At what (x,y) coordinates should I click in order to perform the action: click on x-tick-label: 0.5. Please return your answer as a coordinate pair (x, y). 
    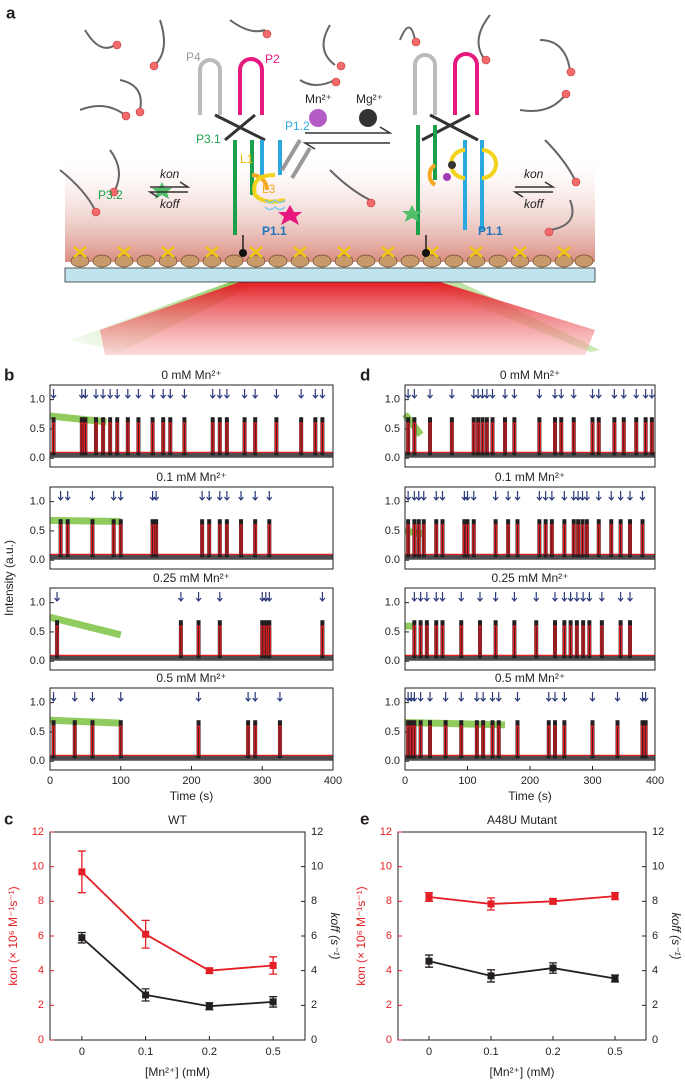
    Looking at the image, I should click on (614, 1052).